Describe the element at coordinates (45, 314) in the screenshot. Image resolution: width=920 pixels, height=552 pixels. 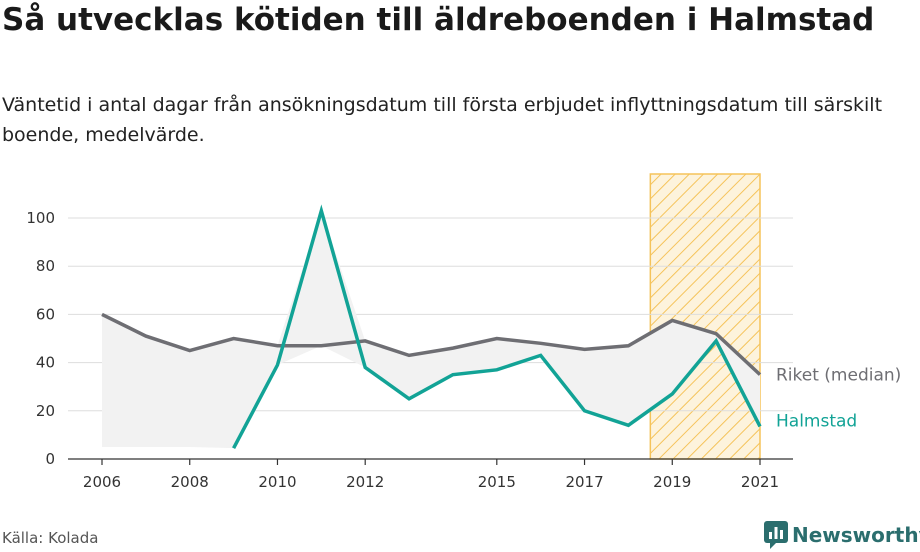
I see `y-tick-label: 60` at that location.